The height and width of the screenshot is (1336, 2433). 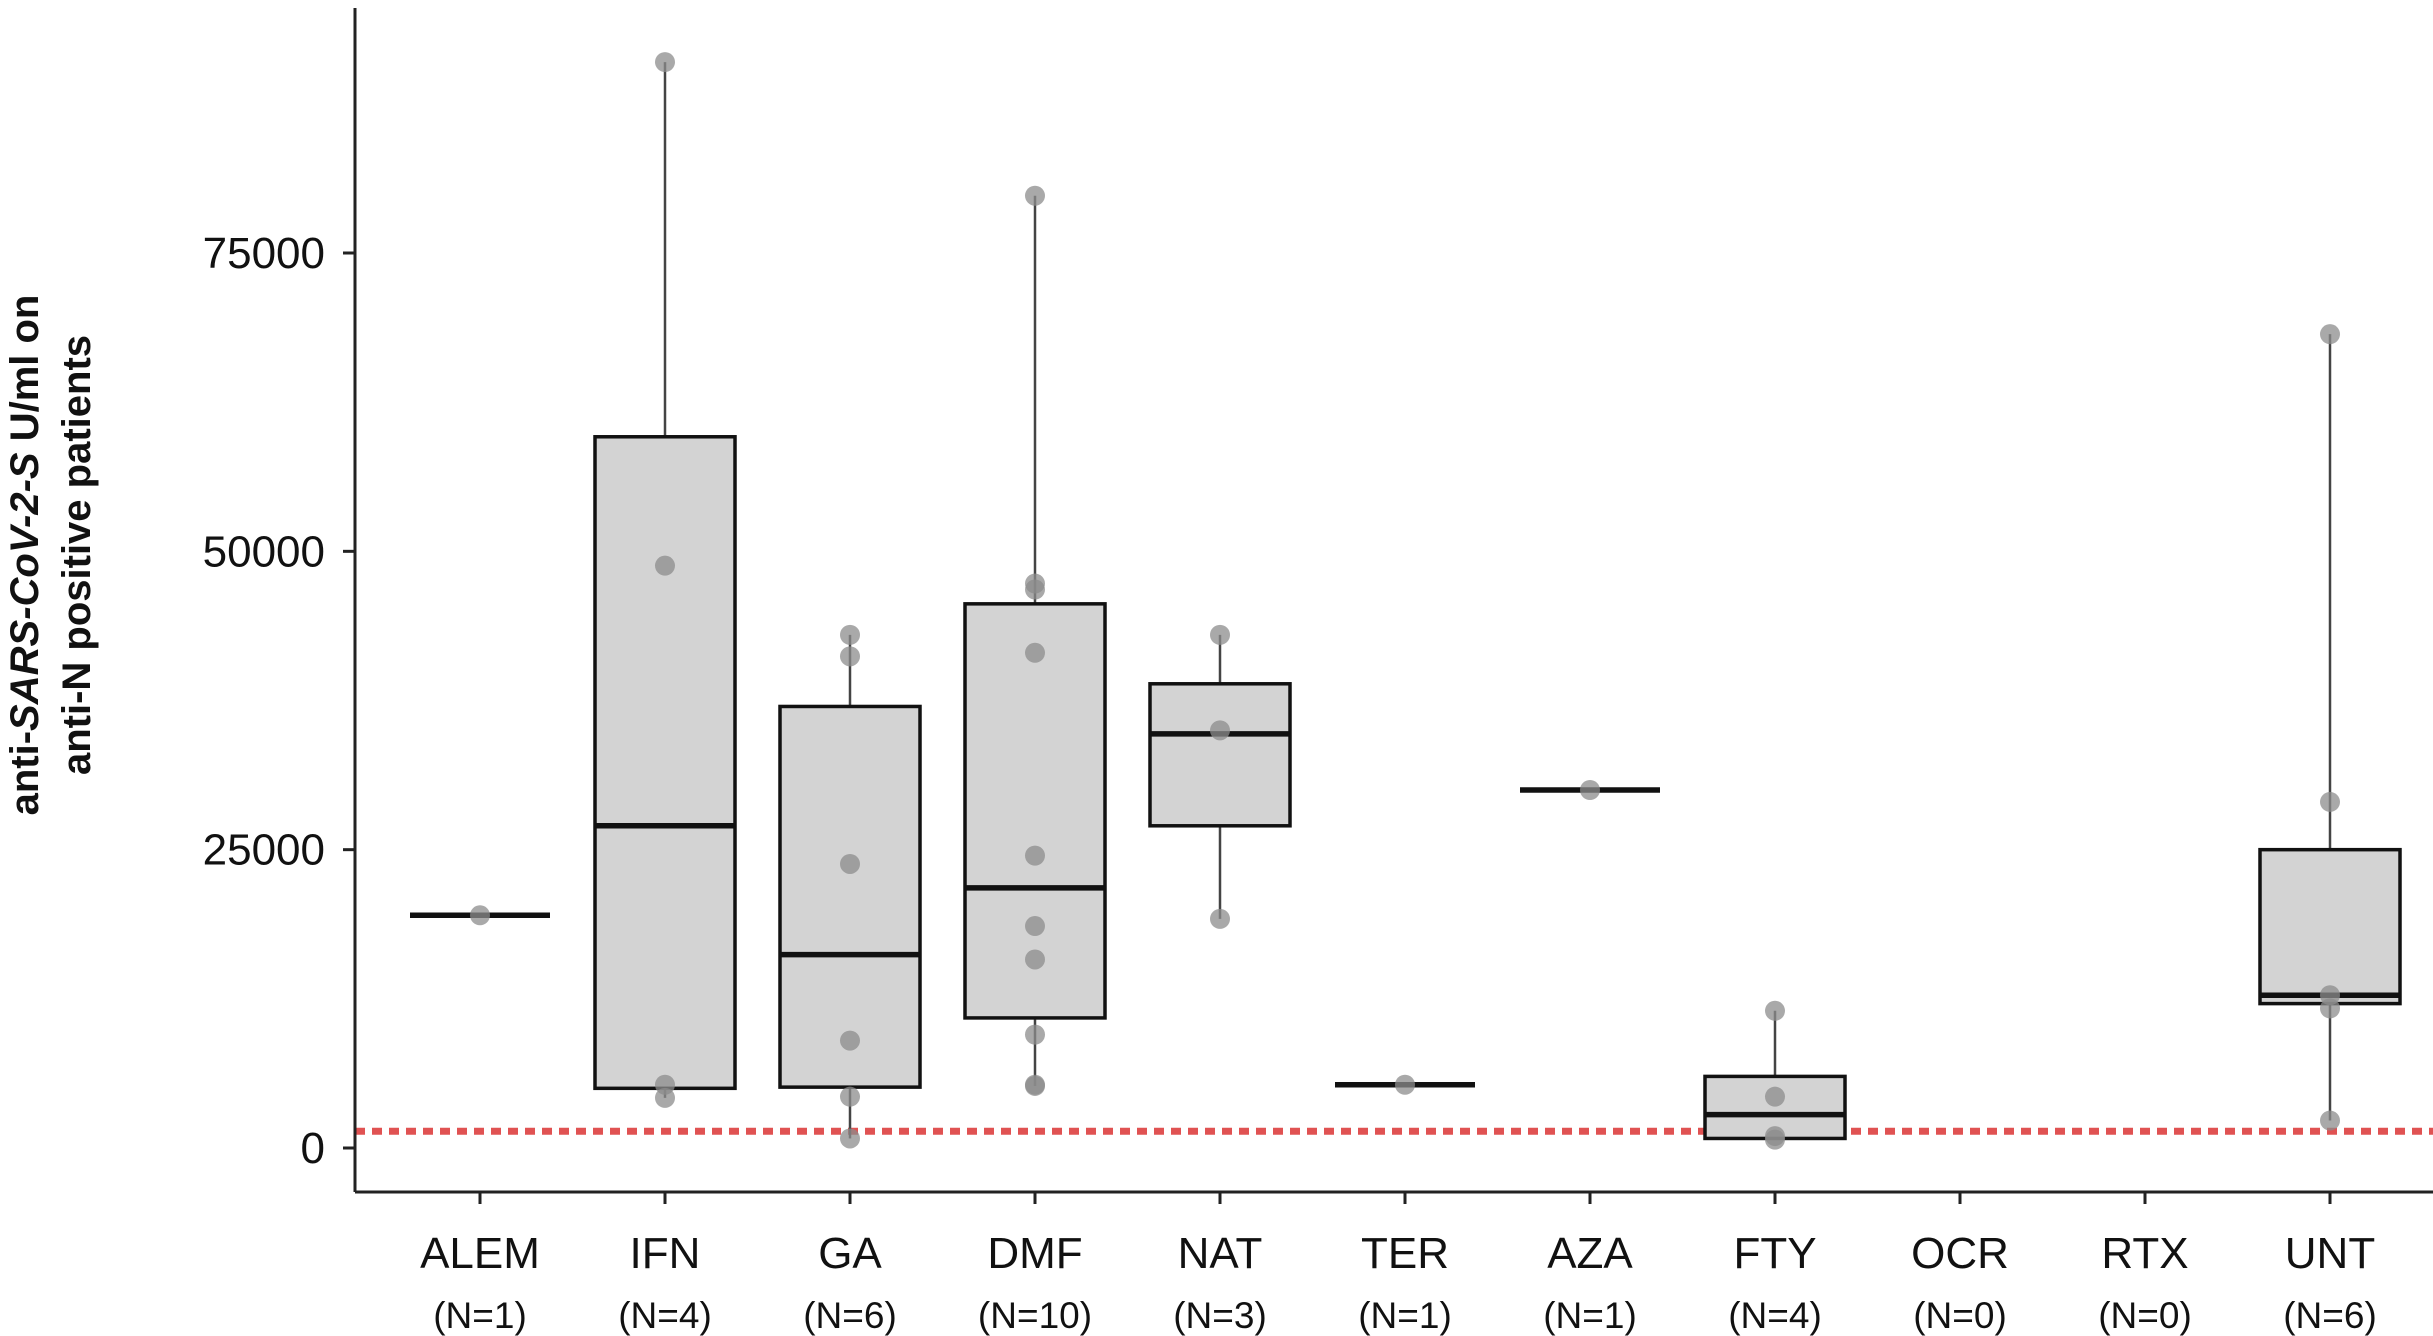 I want to click on category-unt: UNT (N=6), so click(x=2330, y=830).